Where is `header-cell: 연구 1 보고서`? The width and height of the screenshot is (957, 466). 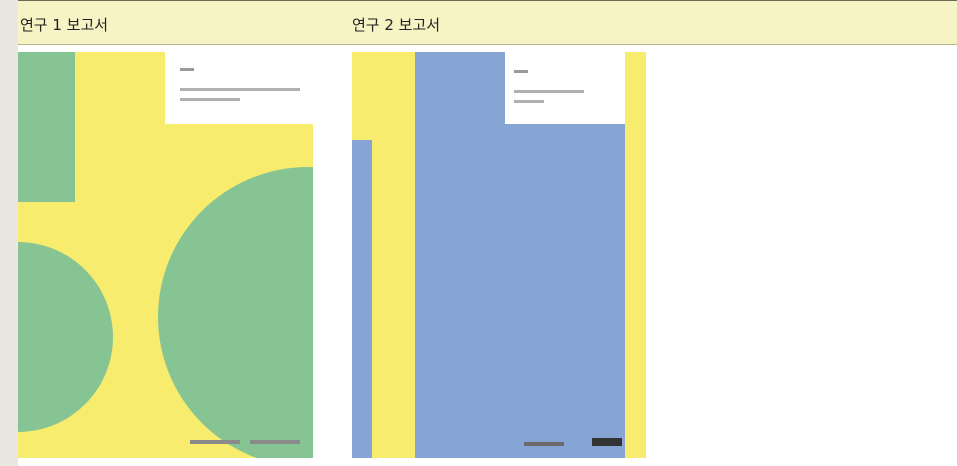 header-cell: 연구 1 보고서 is located at coordinates (64, 25).